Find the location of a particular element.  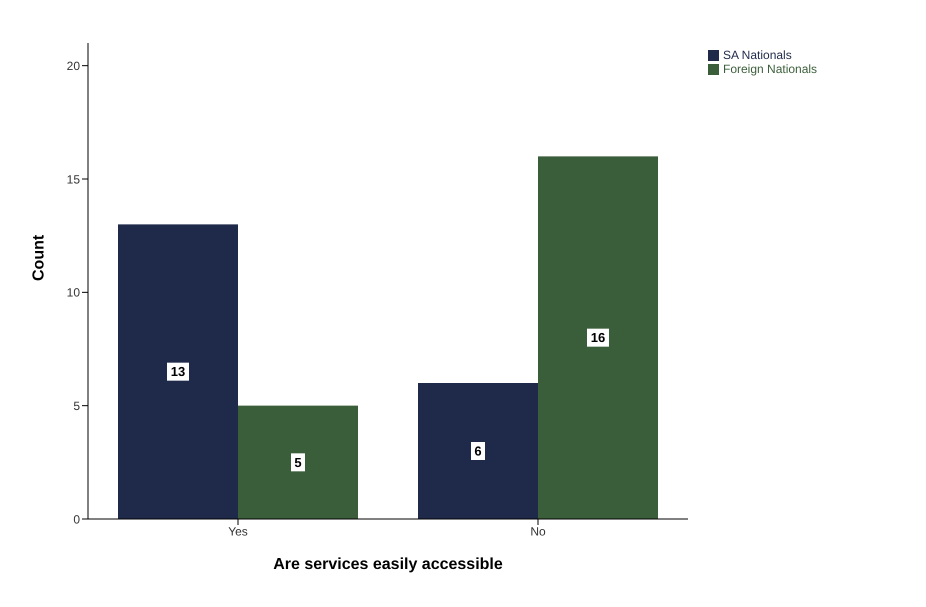

data-label: 13 is located at coordinates (178, 372).